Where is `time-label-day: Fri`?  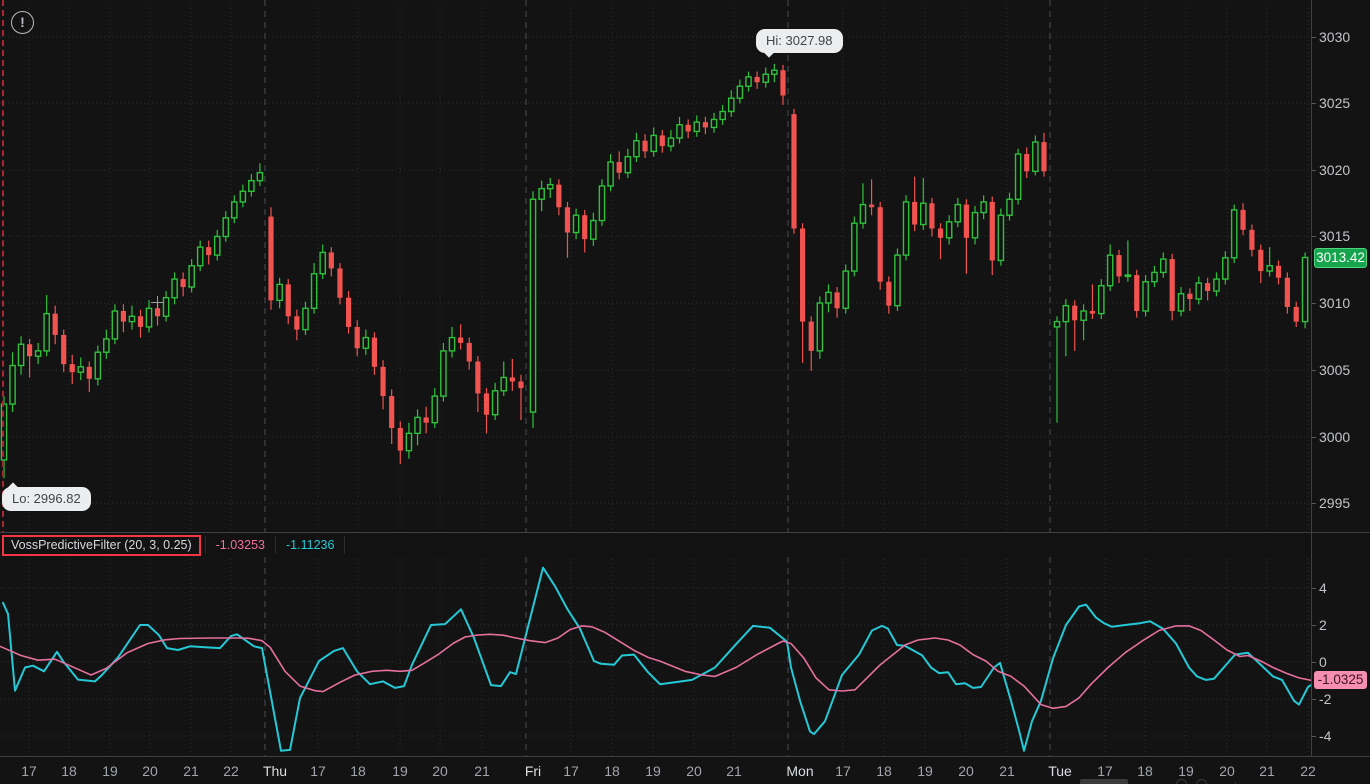 time-label-day: Fri is located at coordinates (533, 771).